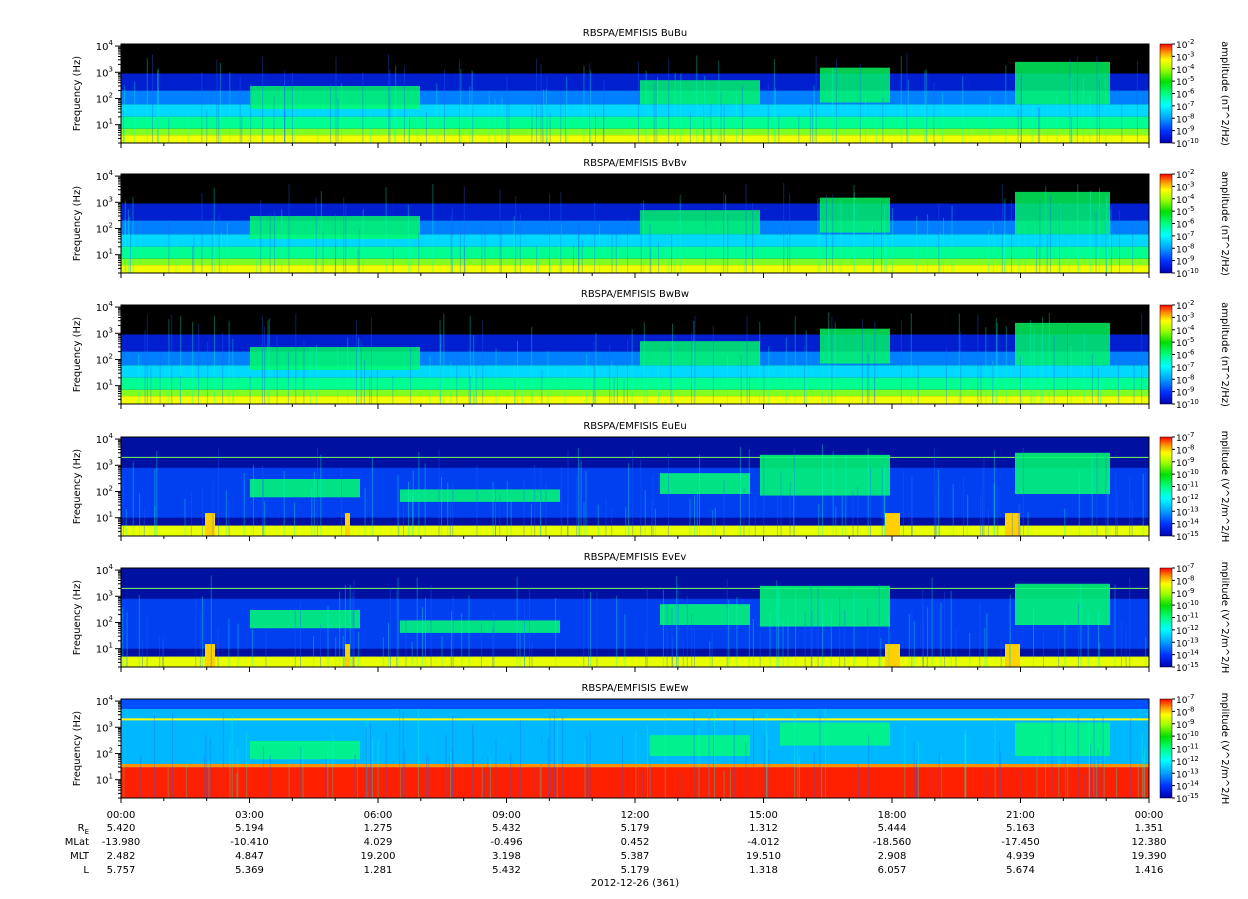 This screenshot has width=1248, height=899. Describe the element at coordinates (635, 856) in the screenshot. I see `ephemeris-value: 5.387` at that location.